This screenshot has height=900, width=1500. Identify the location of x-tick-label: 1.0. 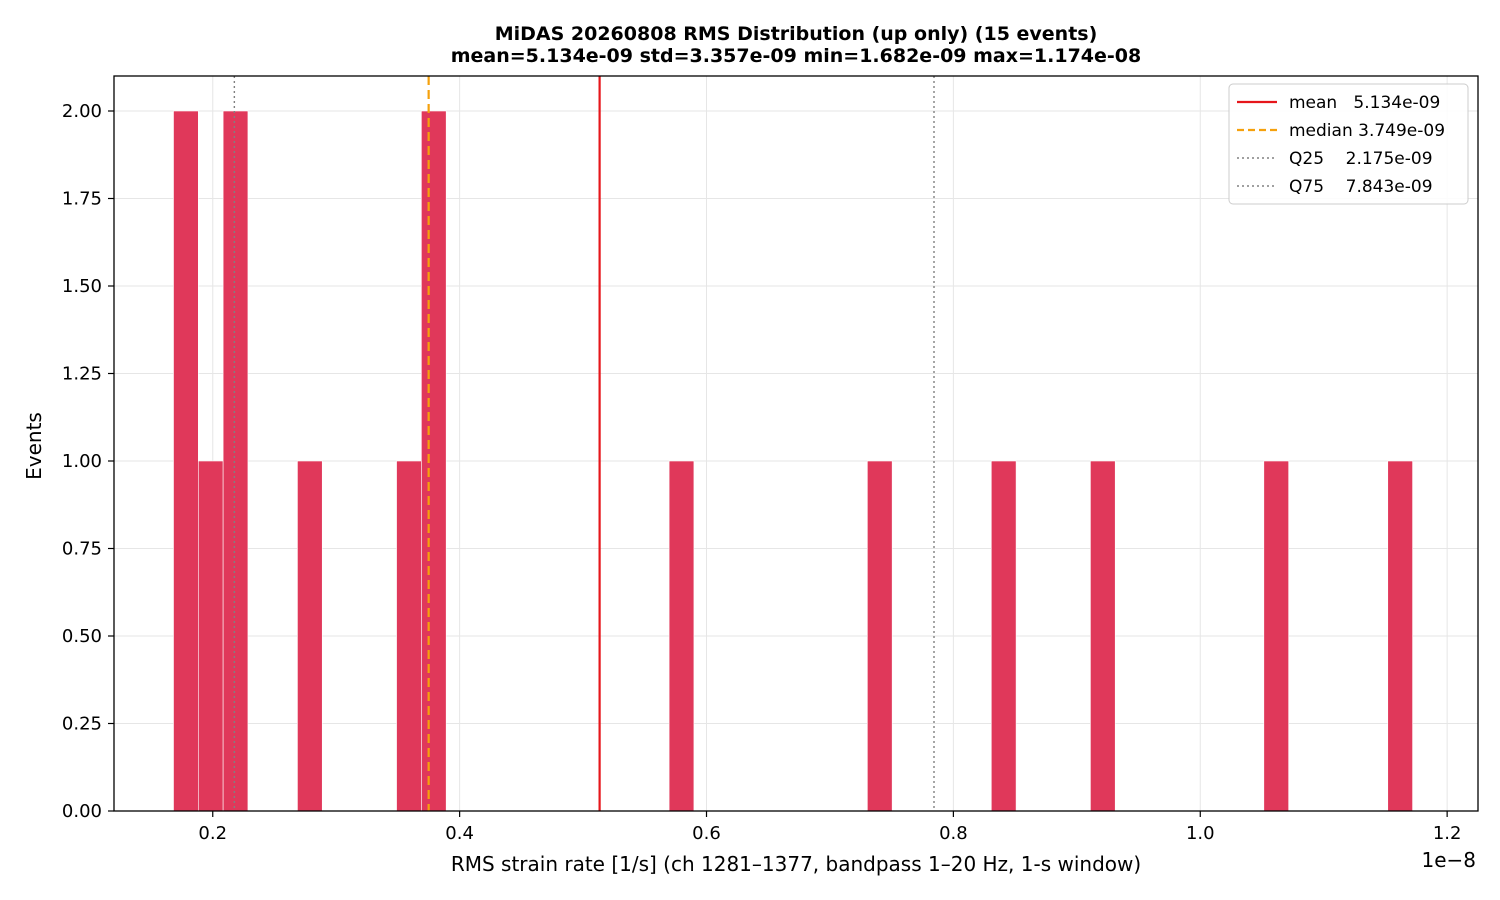
(1200, 833).